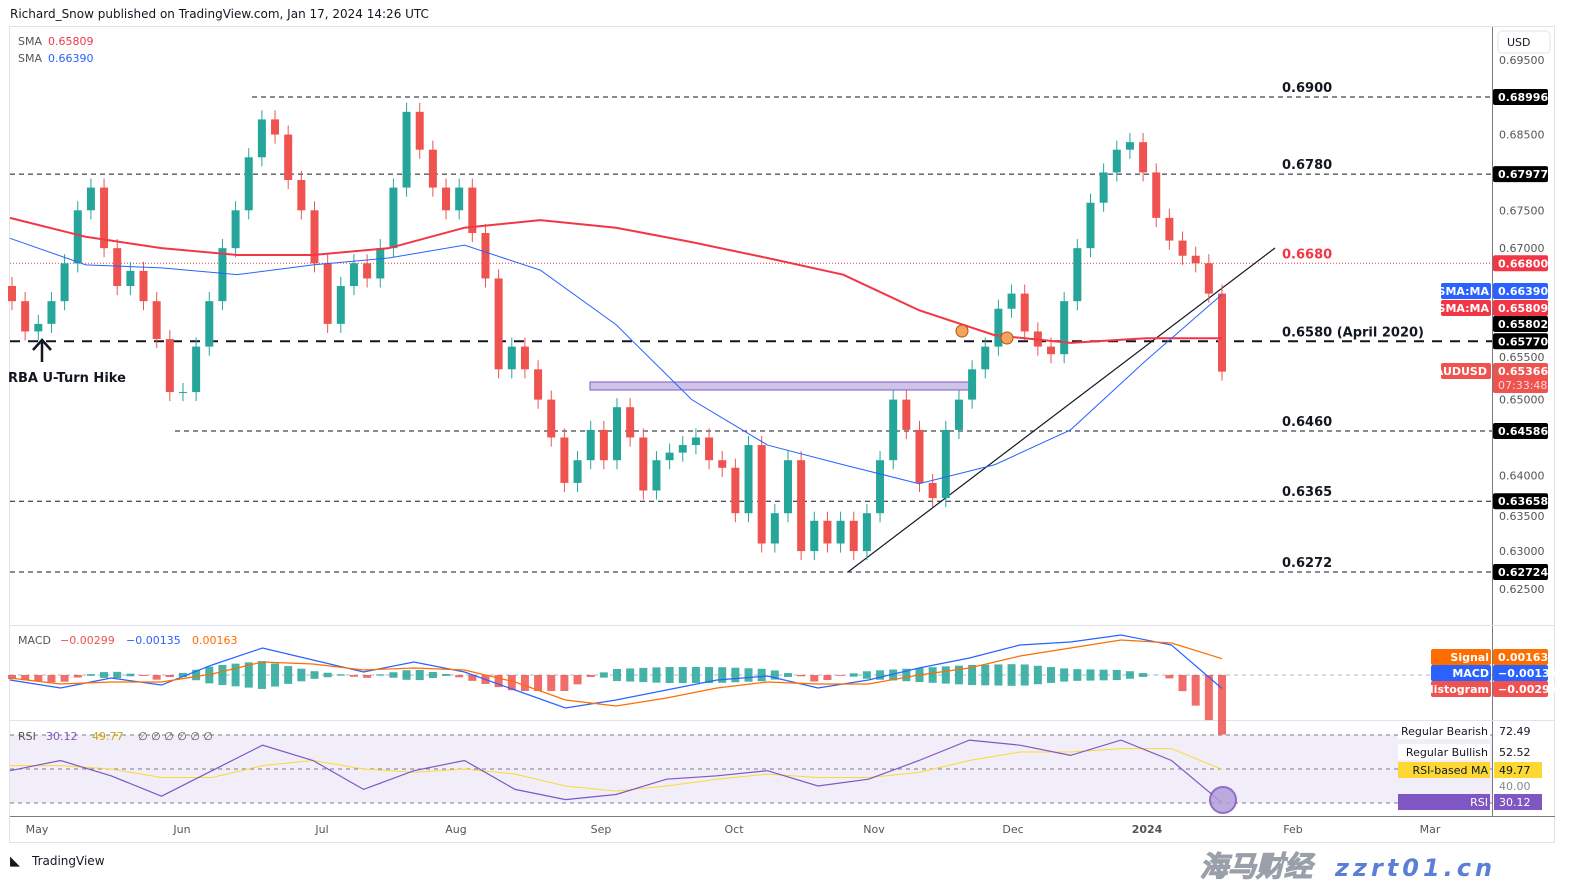 This screenshot has width=1591, height=891. Describe the element at coordinates (15, 861) in the screenshot. I see `tradingview-logo-icon: ◣` at that location.